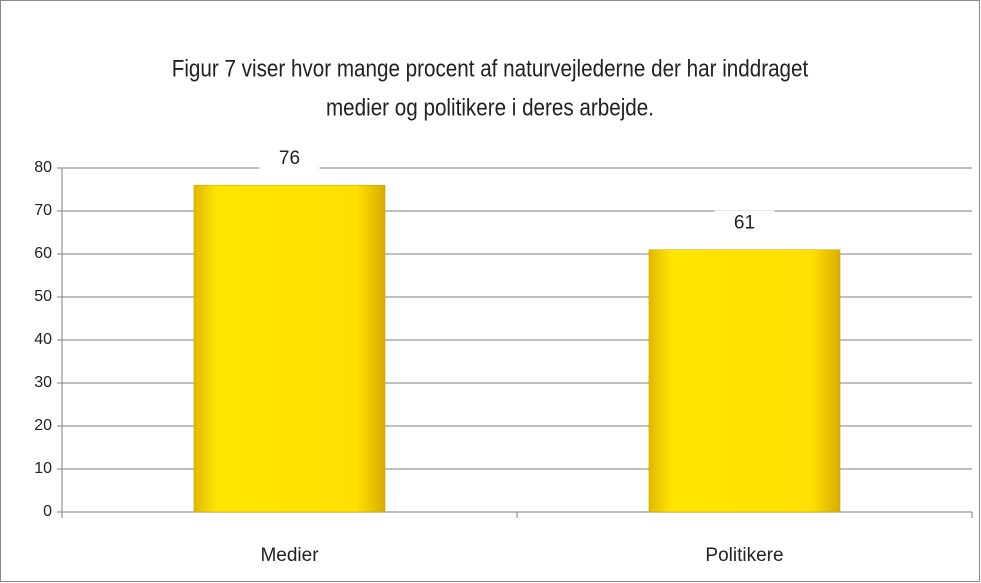 This screenshot has height=583, width=981. I want to click on x-tick-label: Politikere, so click(744, 555).